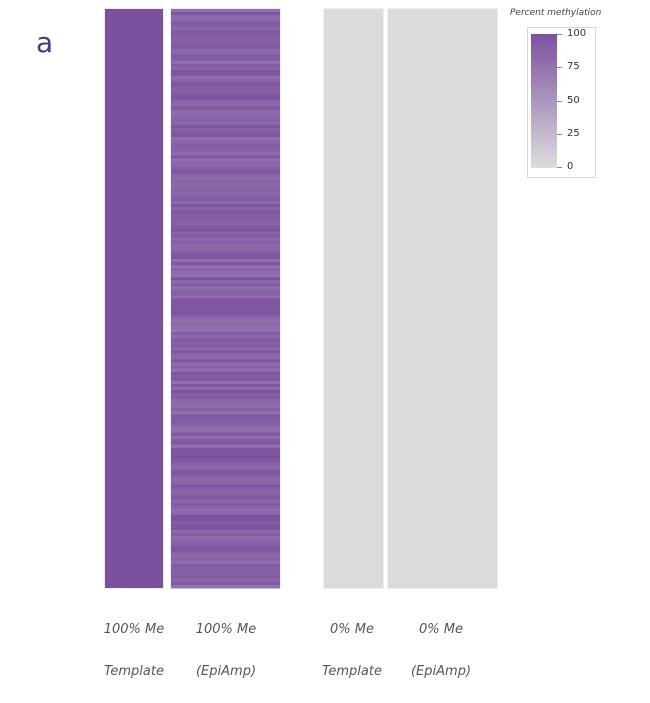 The height and width of the screenshot is (703, 650). What do you see at coordinates (573, 66) in the screenshot?
I see `legend-tick-label: 75` at bounding box center [573, 66].